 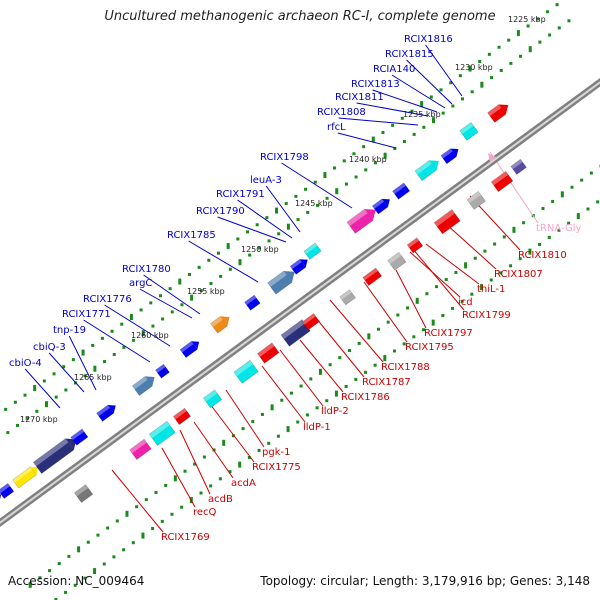 I want to click on gene-label: RCIX1795, so click(x=429, y=347).